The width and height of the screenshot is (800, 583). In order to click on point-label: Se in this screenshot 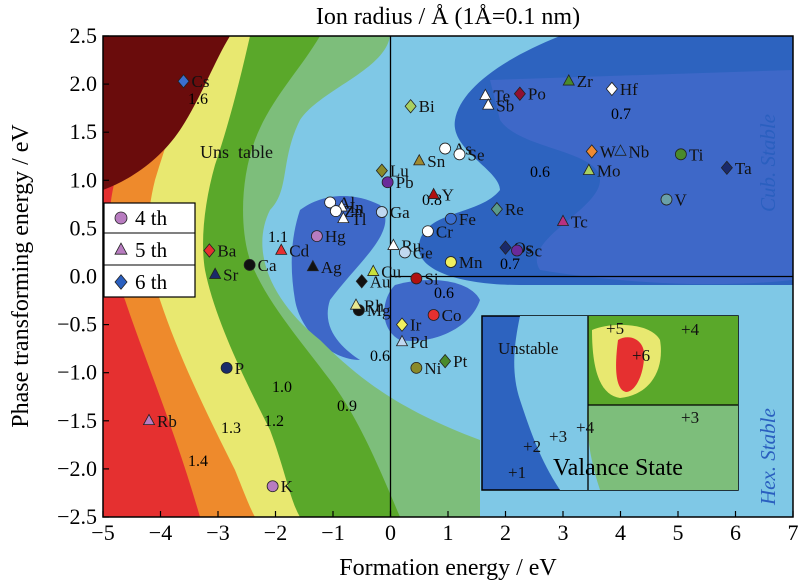, I will do `click(476, 154)`.